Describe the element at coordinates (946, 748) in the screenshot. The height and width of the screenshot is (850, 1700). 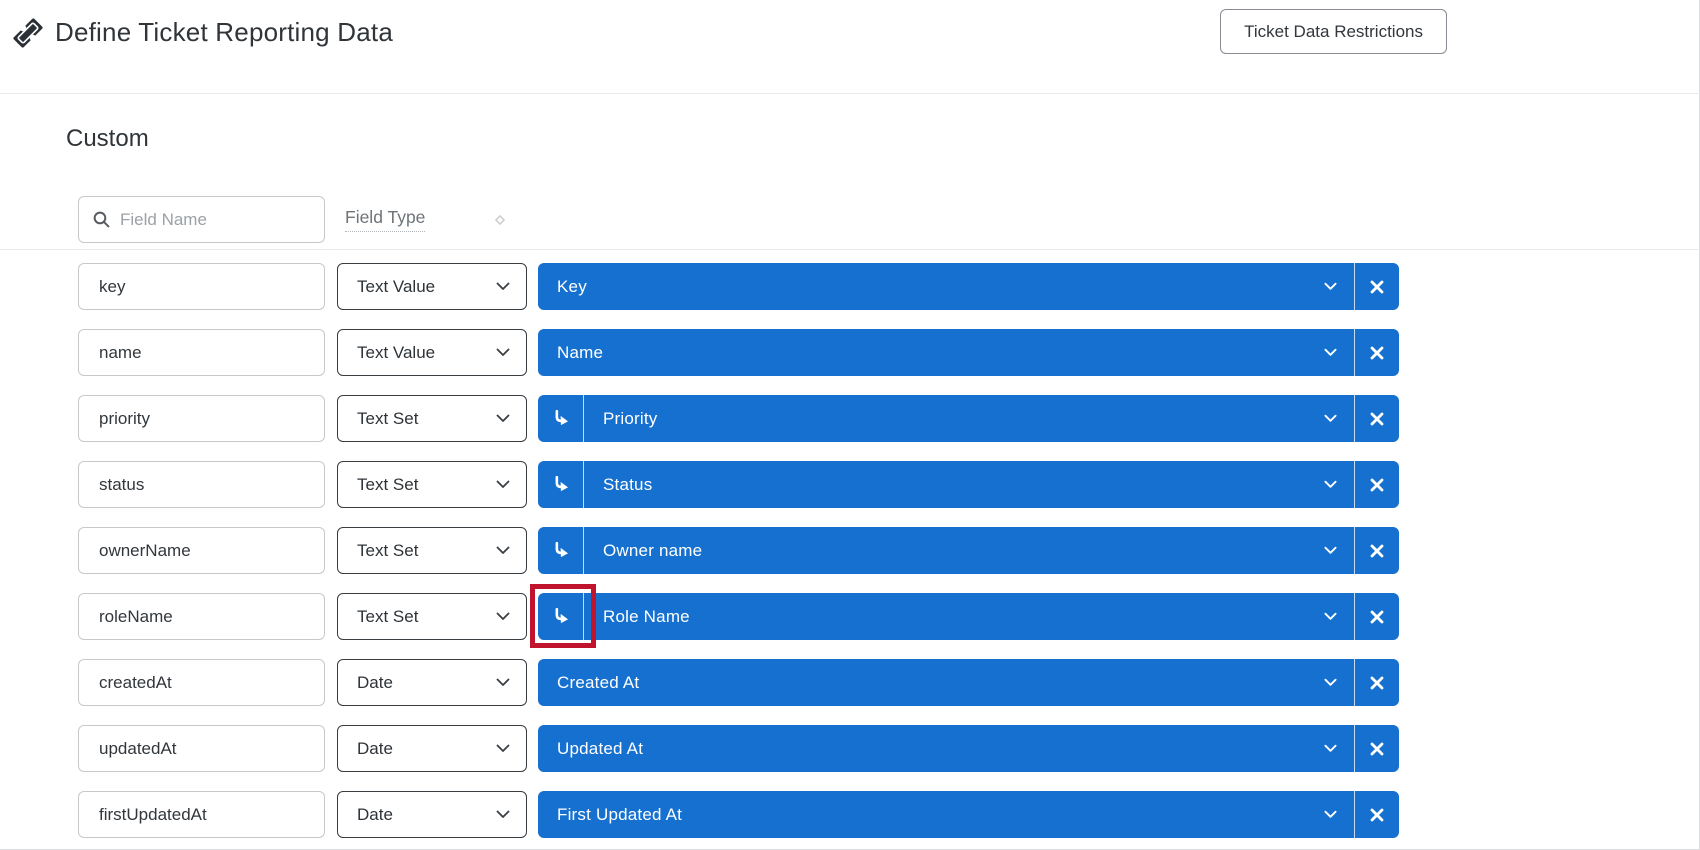
I see `mapped-field-select: Updated At` at that location.